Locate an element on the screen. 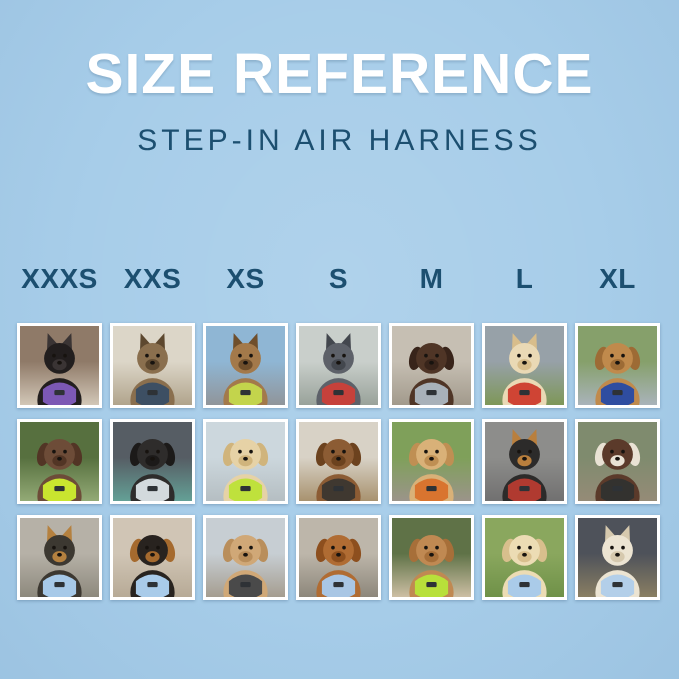 This screenshot has height=679, width=679. photo-m-row1 is located at coordinates (431, 365).